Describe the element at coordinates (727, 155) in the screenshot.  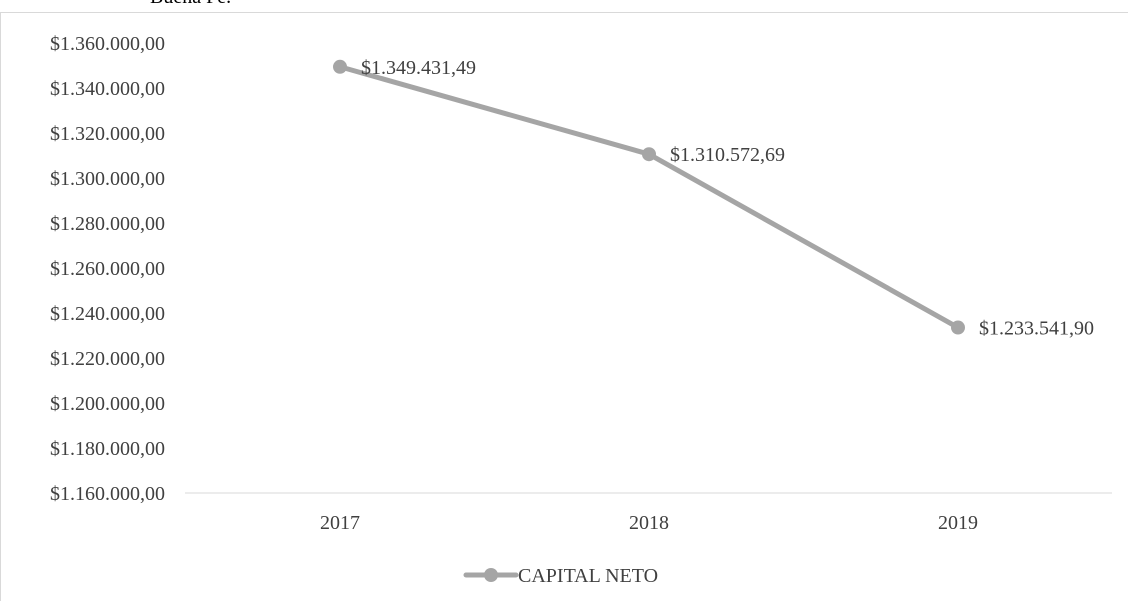
I see `data-label-2018: $1.310.572,69` at that location.